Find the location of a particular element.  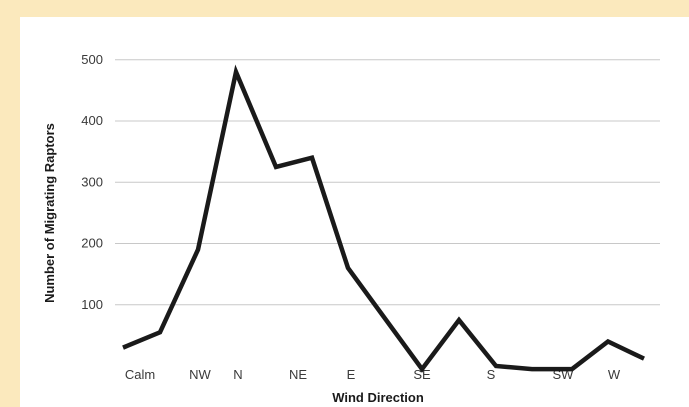

y-axis-title: Number of Migrating Raptors is located at coordinates (49, 213).